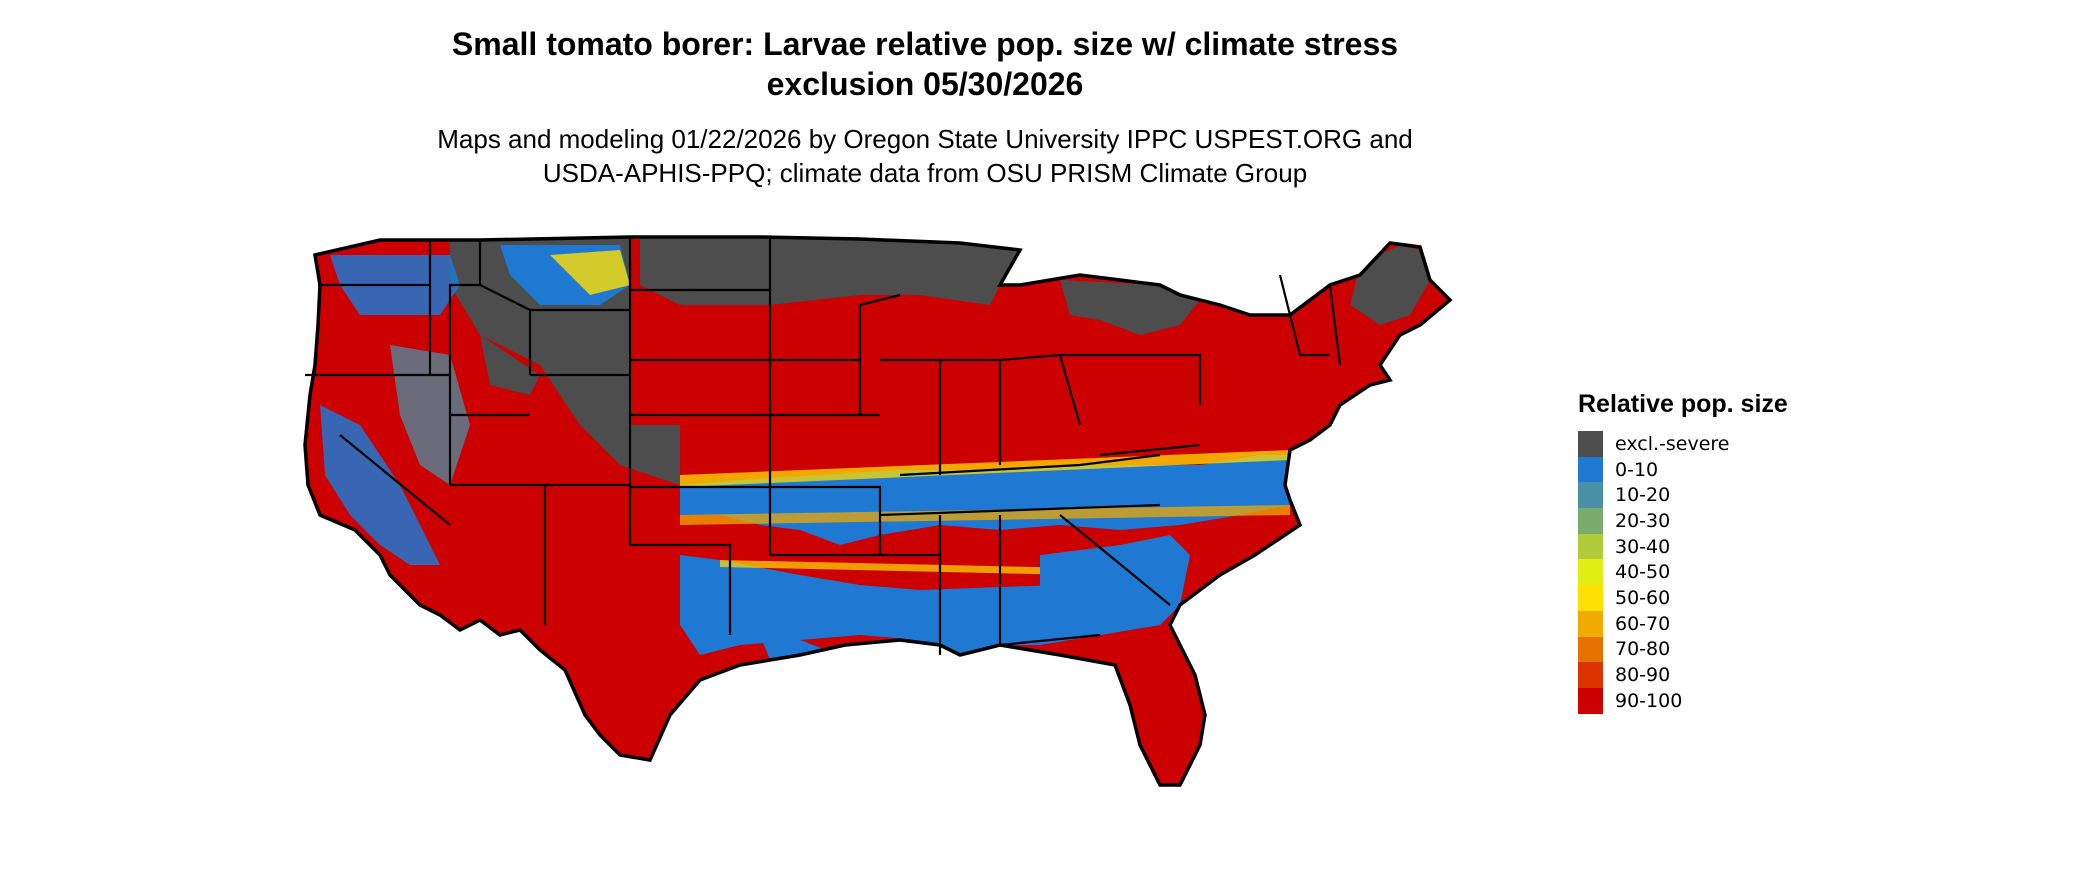  Describe the element at coordinates (1150, 450) in the screenshot. I see `state-line-va-nc` at that location.